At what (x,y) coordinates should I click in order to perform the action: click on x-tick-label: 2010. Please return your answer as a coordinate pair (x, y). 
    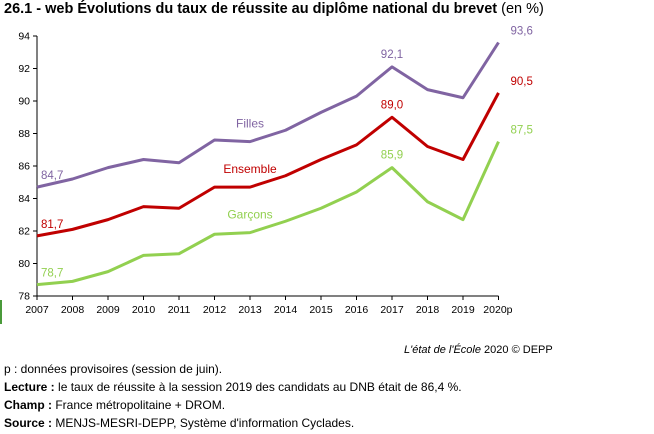
    Looking at the image, I should click on (144, 310).